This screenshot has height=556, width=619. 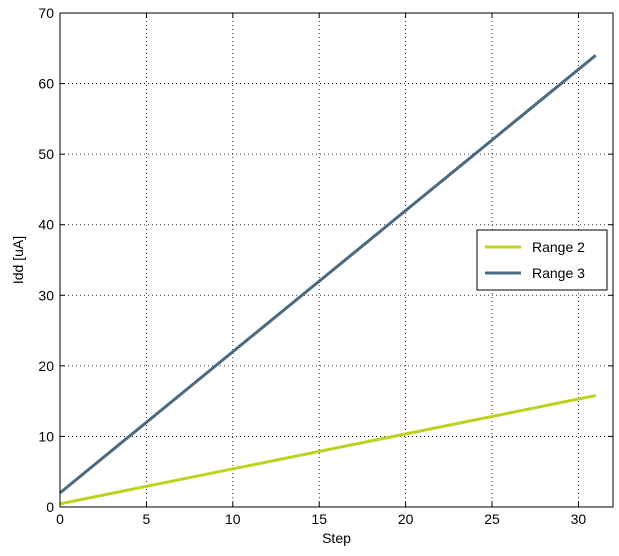 I want to click on y-tick-label: 20, so click(x=46, y=366).